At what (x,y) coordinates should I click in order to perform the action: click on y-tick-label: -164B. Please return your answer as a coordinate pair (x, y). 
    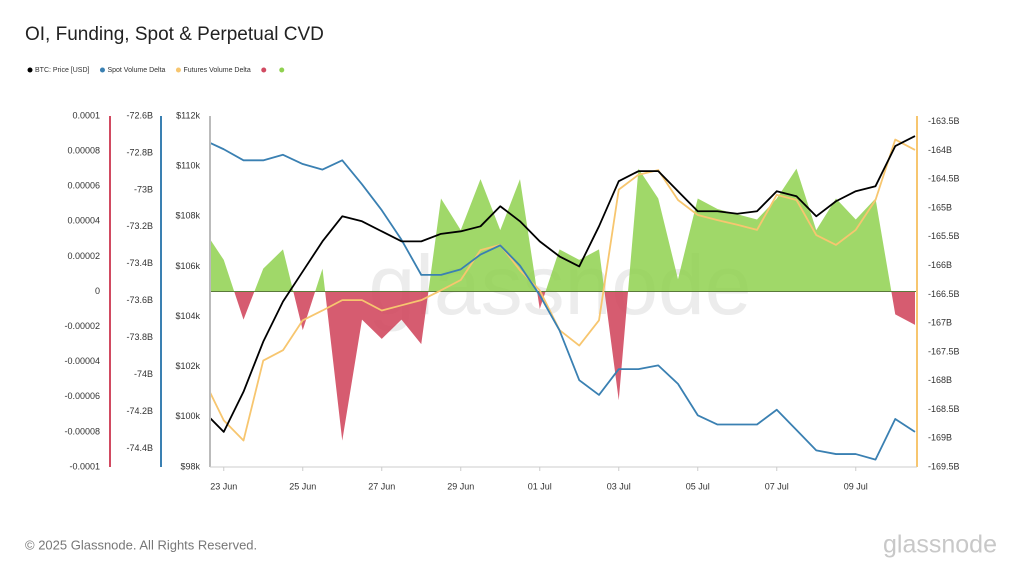
    Looking at the image, I should click on (940, 150).